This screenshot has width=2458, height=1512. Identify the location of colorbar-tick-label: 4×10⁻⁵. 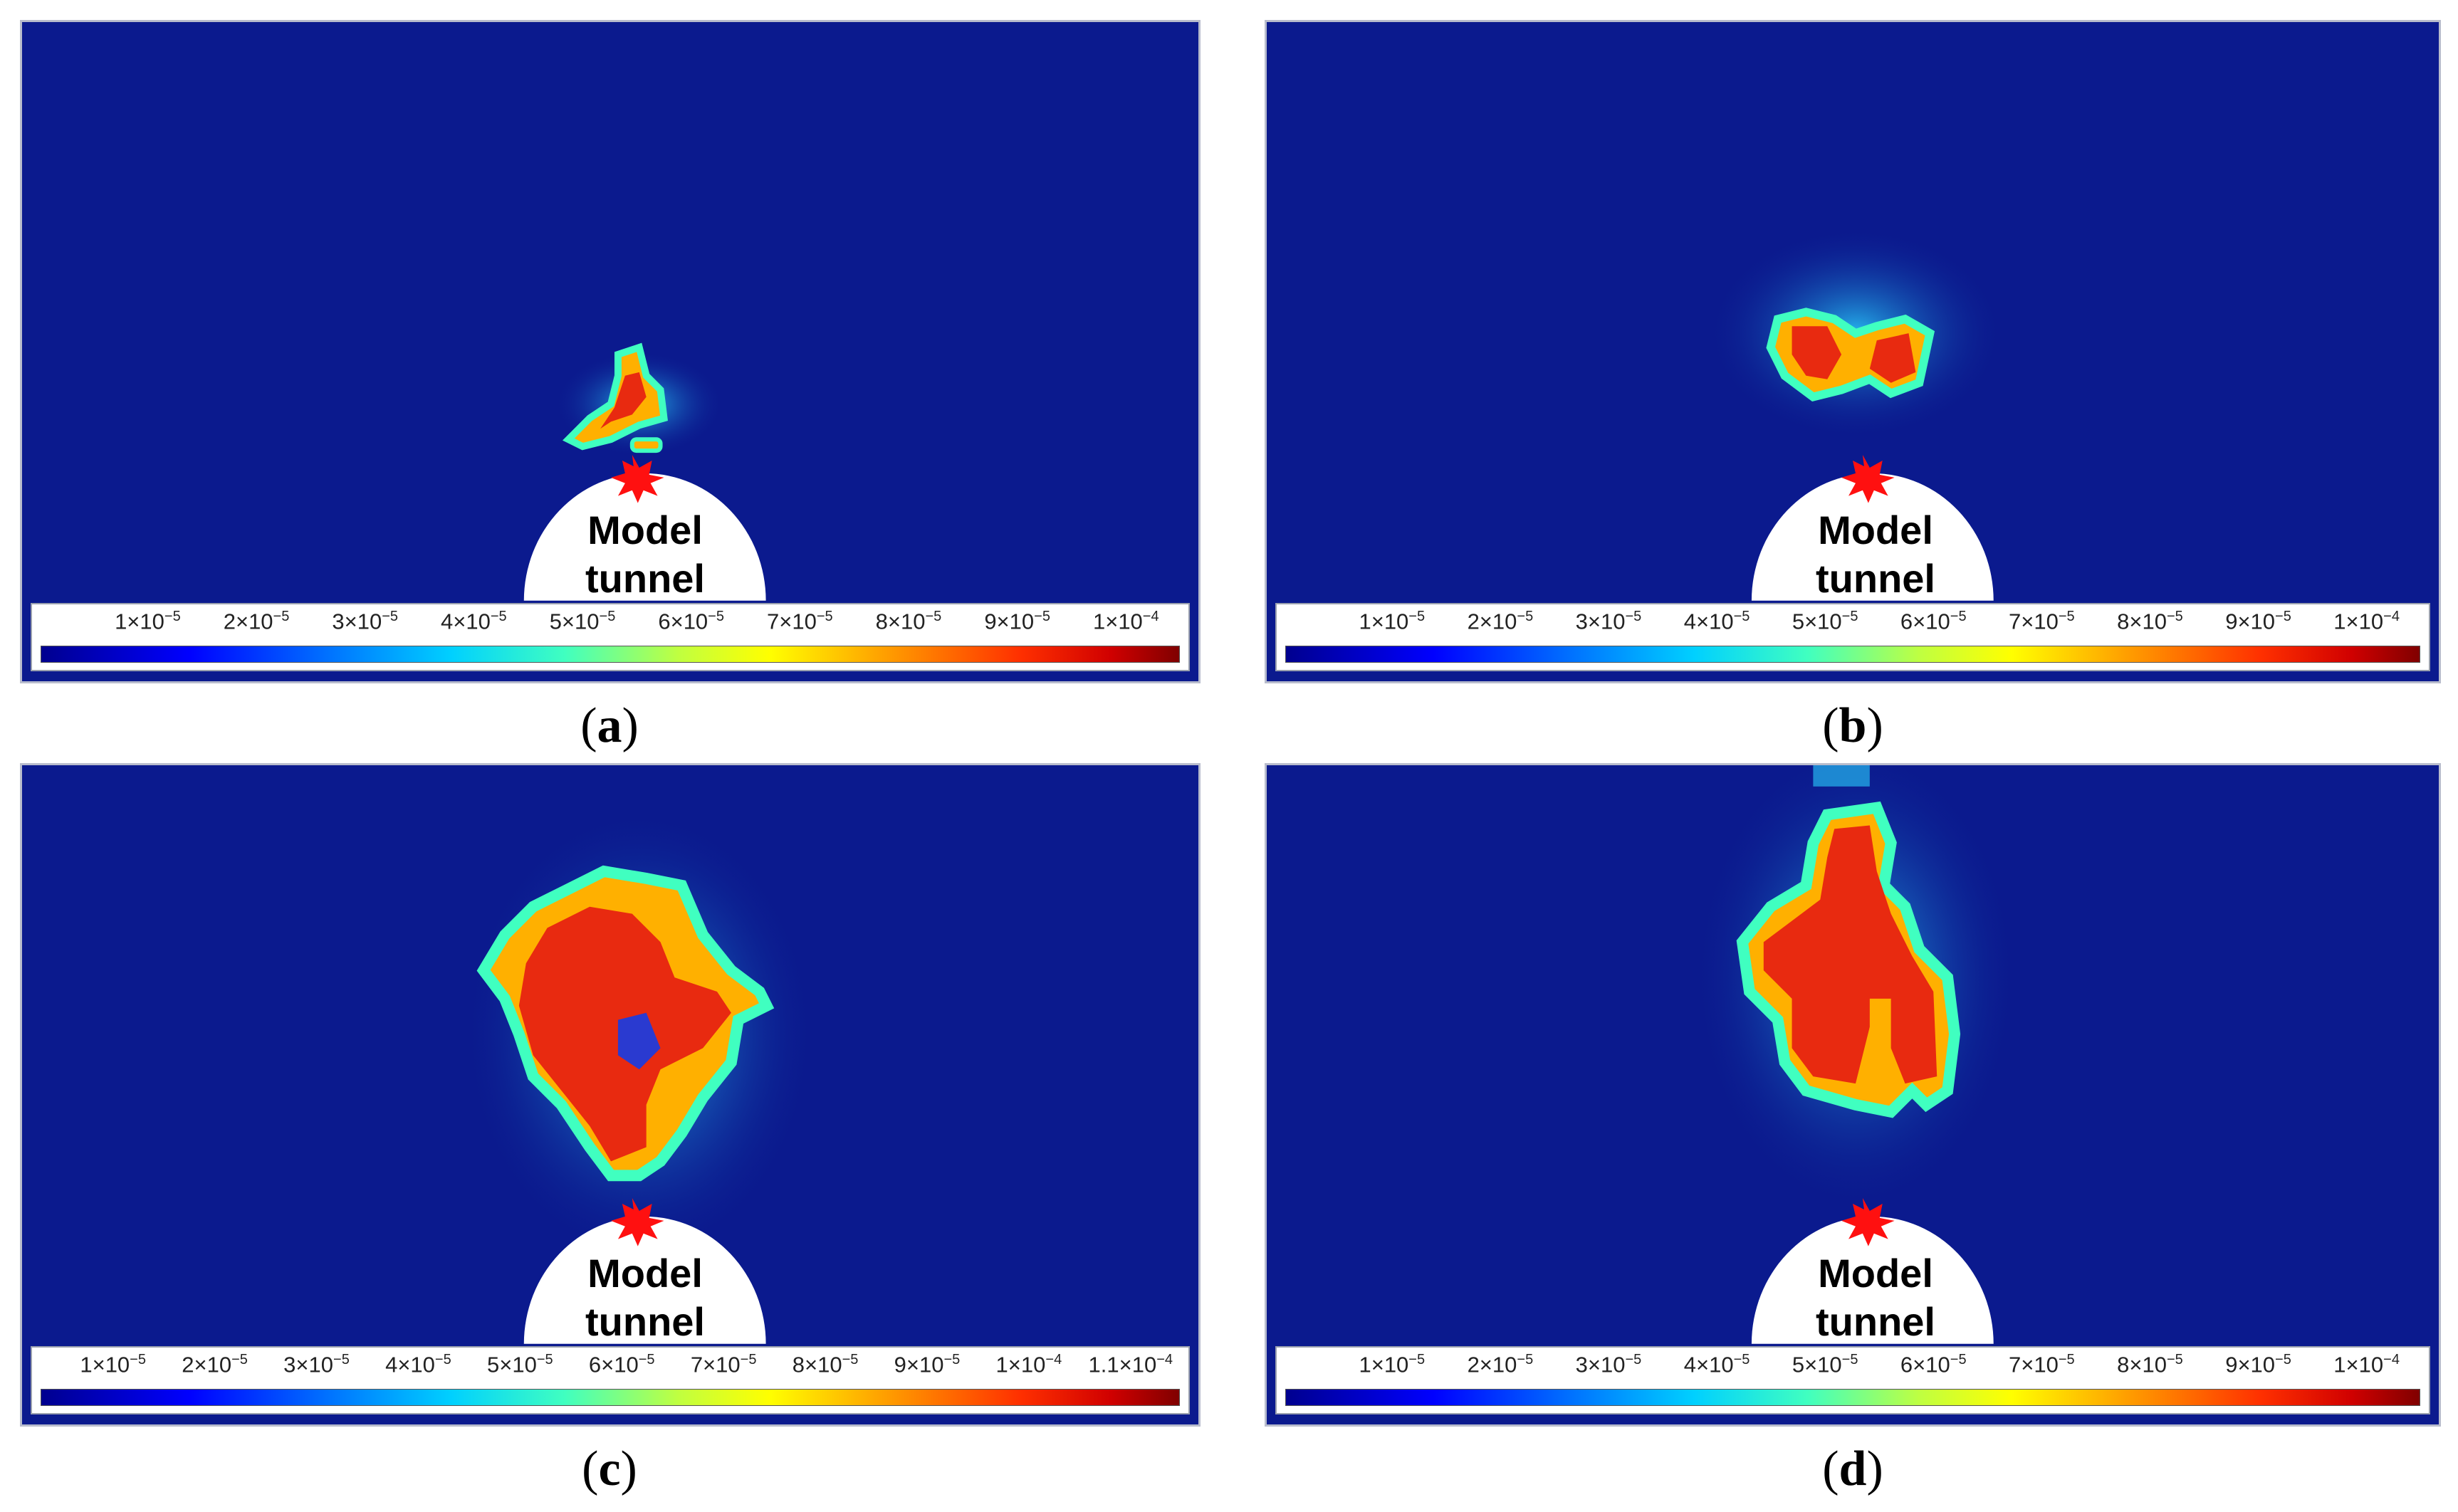
(1717, 621).